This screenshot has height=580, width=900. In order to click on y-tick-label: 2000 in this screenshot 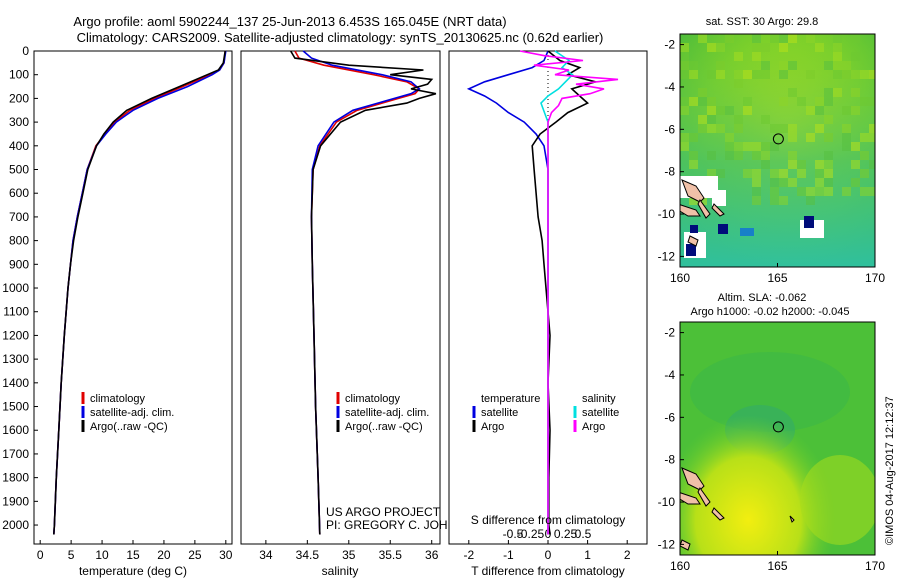, I will do `click(15, 525)`.